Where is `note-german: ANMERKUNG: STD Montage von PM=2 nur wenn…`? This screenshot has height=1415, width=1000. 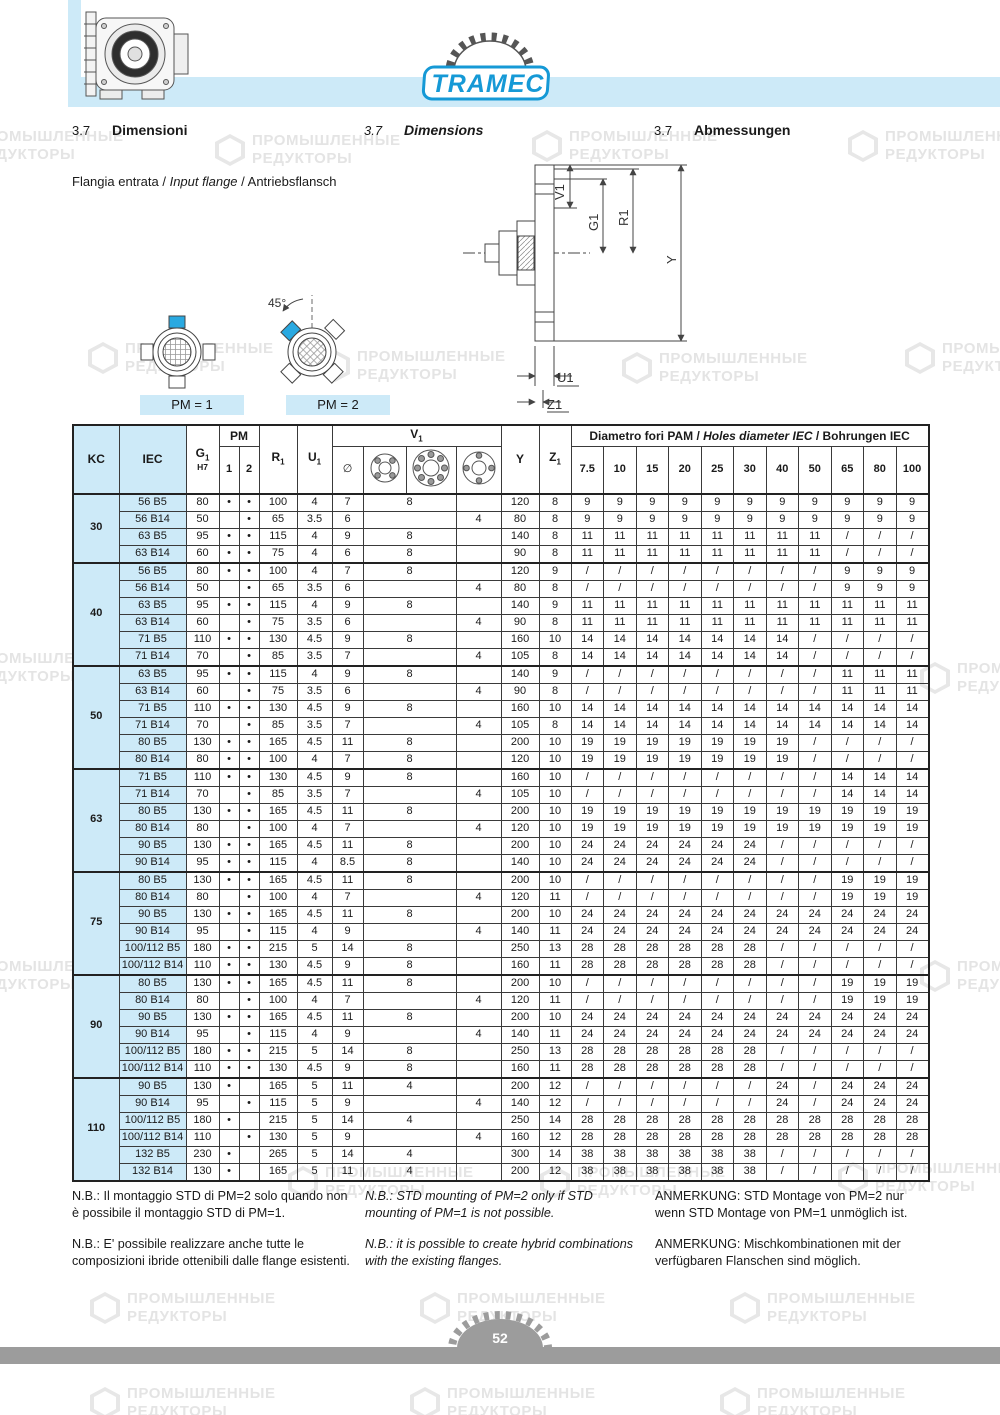
note-german: ANMERKUNG: STD Montage von PM=2 nur wenn… is located at coordinates (794, 1236).